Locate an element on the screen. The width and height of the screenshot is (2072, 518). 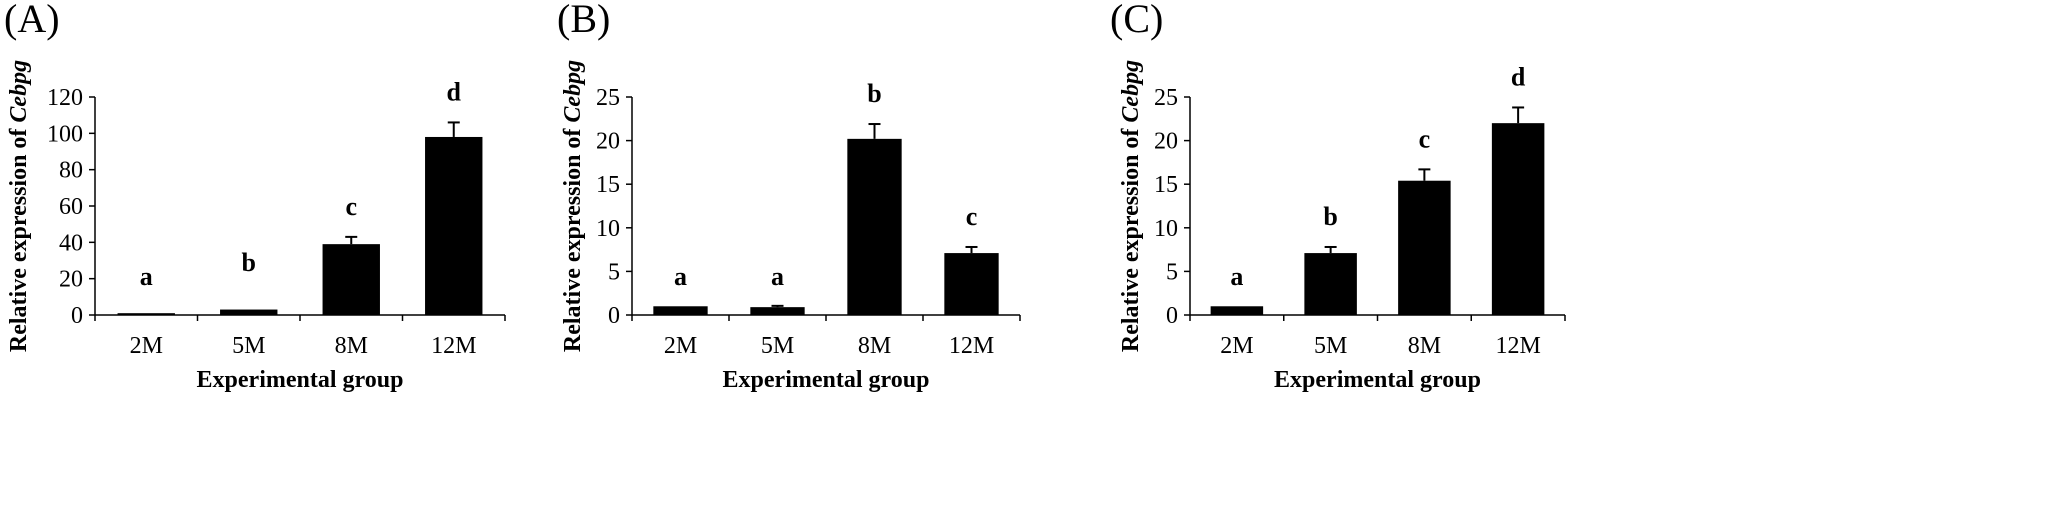
panel-label: (C) is located at coordinates (1136, 20).